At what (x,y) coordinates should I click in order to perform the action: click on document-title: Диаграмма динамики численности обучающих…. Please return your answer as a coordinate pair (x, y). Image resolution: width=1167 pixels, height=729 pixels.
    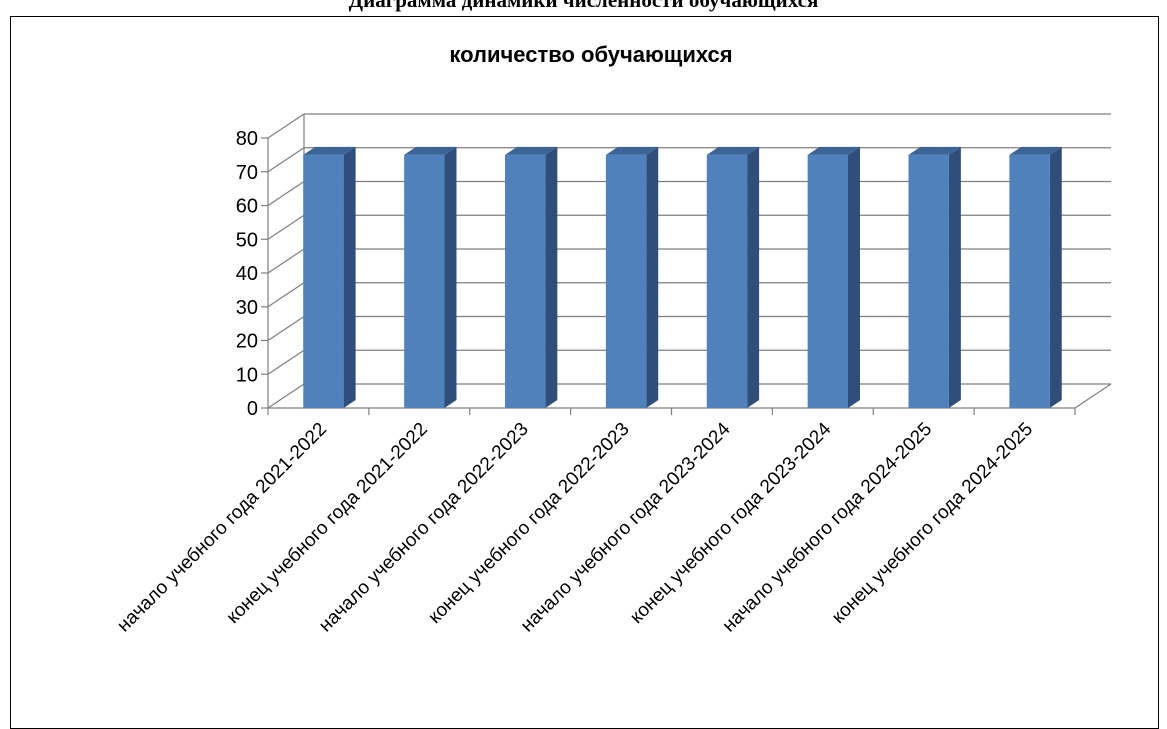
    Looking at the image, I should click on (583, 6).